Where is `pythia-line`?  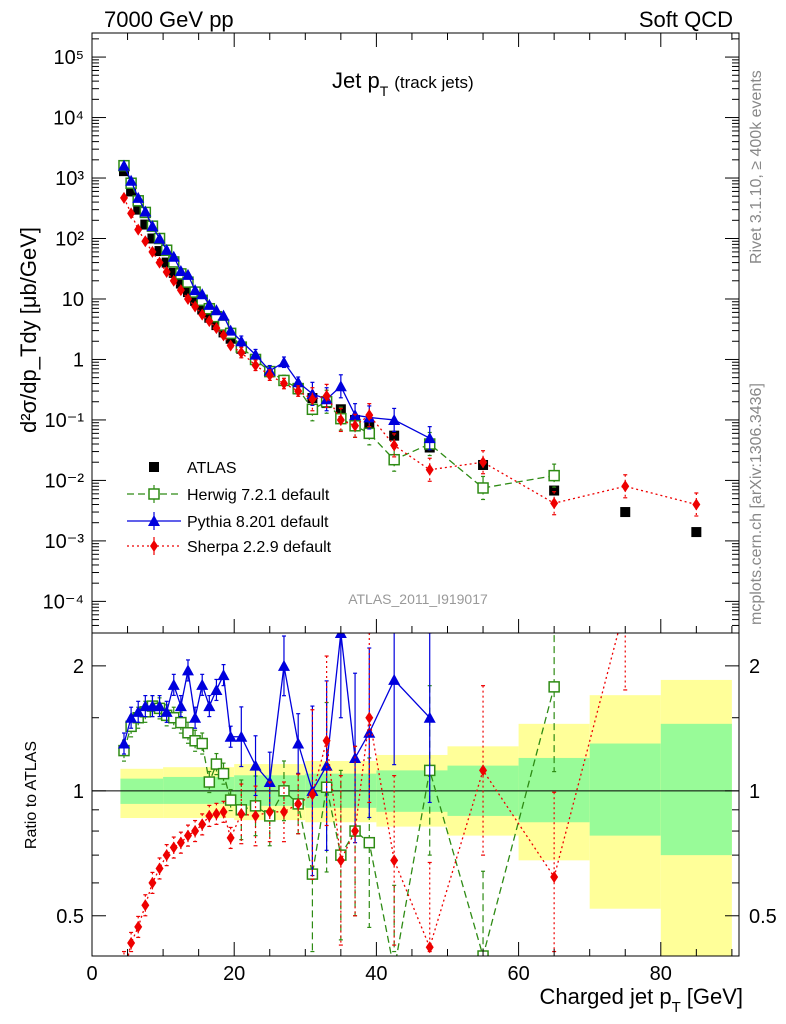
pythia-line is located at coordinates (277, 302).